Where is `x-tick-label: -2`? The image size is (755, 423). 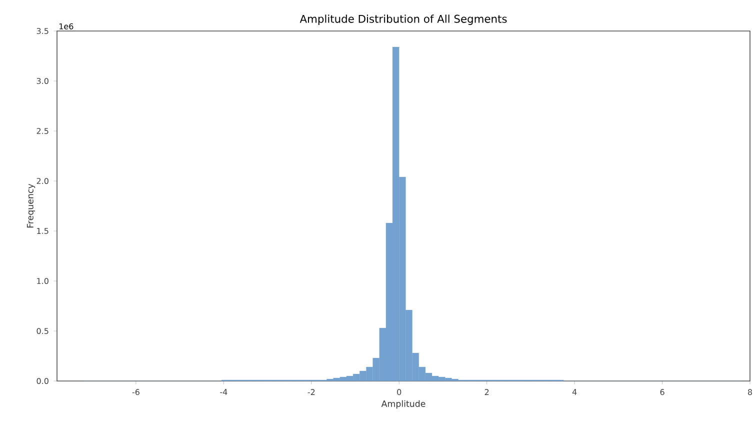 x-tick-label: -2 is located at coordinates (311, 392).